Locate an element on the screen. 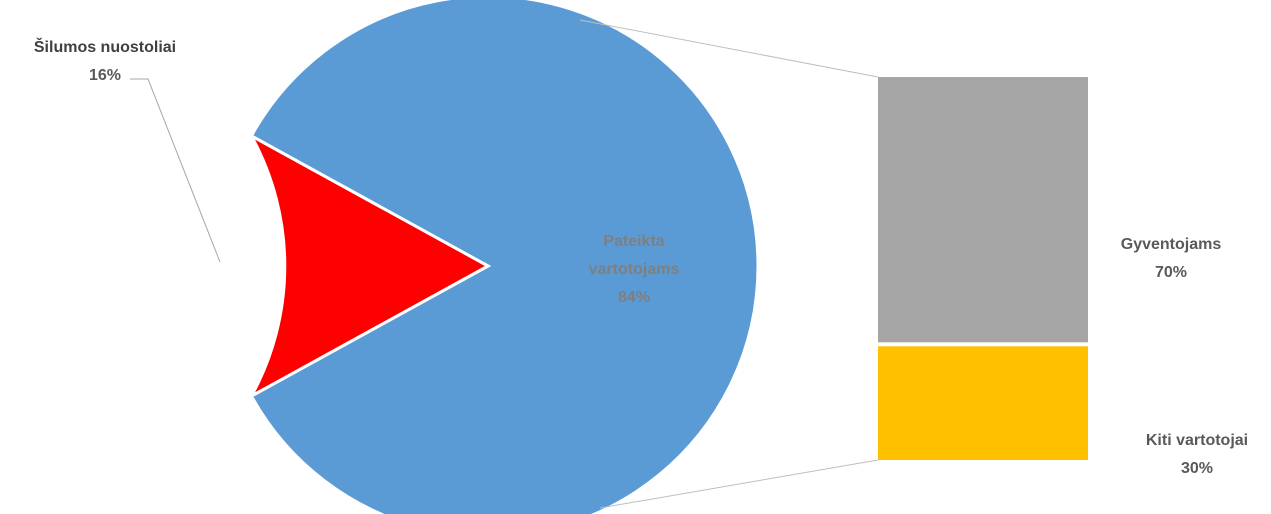 The height and width of the screenshot is (514, 1271). data-label-gyventojams-line1: Gyventojams is located at coordinates (1171, 244).